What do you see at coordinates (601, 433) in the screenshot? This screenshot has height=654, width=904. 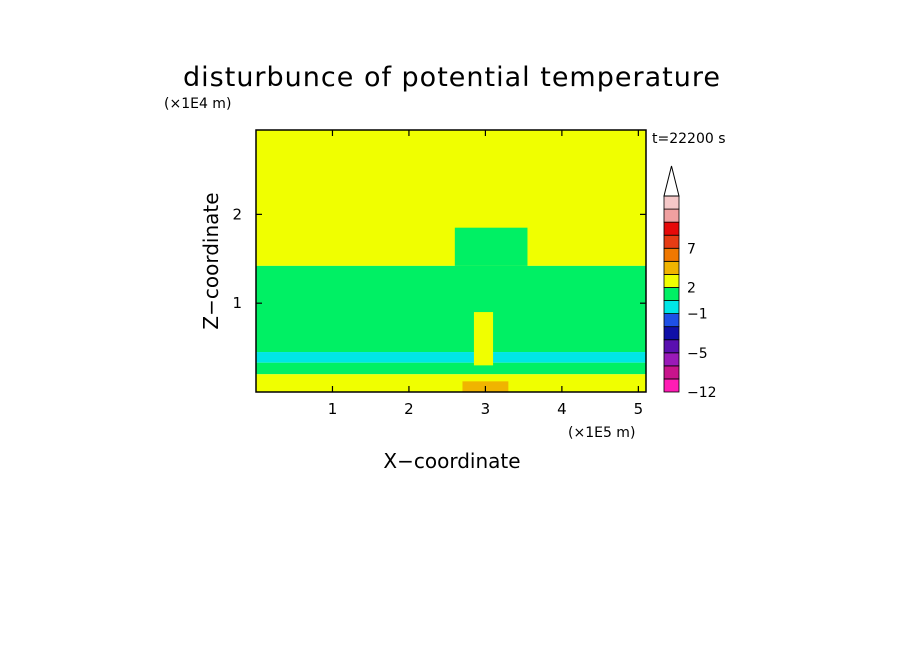 I see `x-scale-label: (×1E5 m)` at bounding box center [601, 433].